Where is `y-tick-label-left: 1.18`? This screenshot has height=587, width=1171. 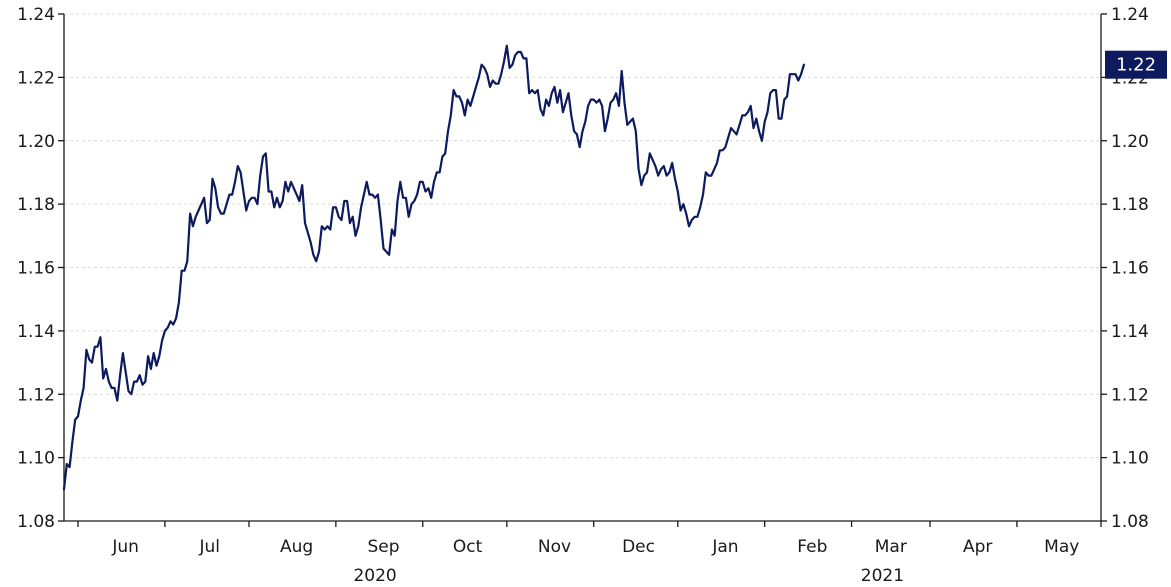
y-tick-label-left: 1.18 is located at coordinates (36, 205).